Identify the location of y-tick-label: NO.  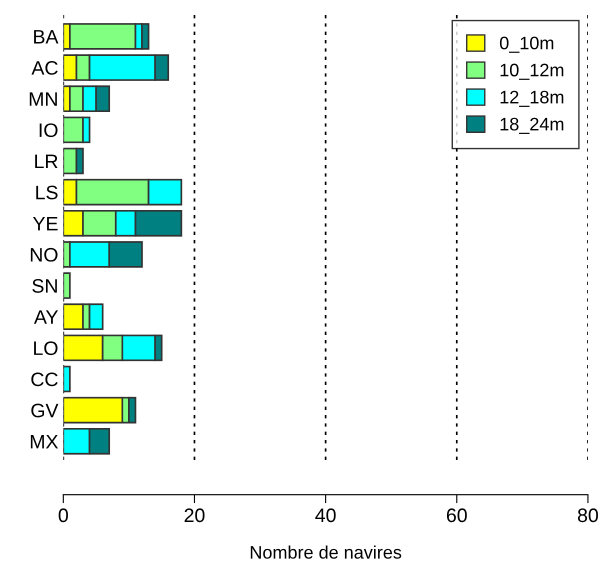
(44, 255).